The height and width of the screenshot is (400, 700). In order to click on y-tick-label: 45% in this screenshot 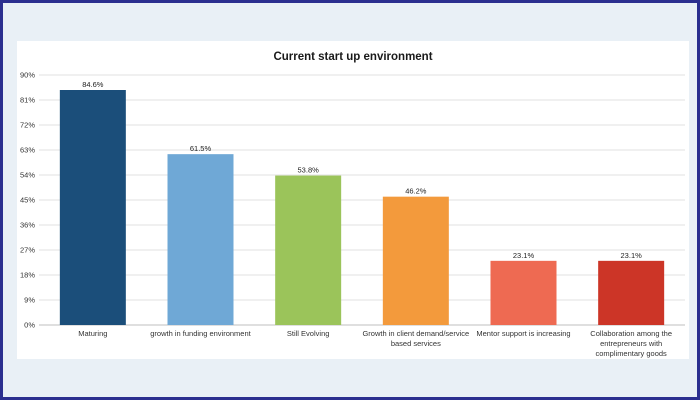, I will do `click(27, 200)`.